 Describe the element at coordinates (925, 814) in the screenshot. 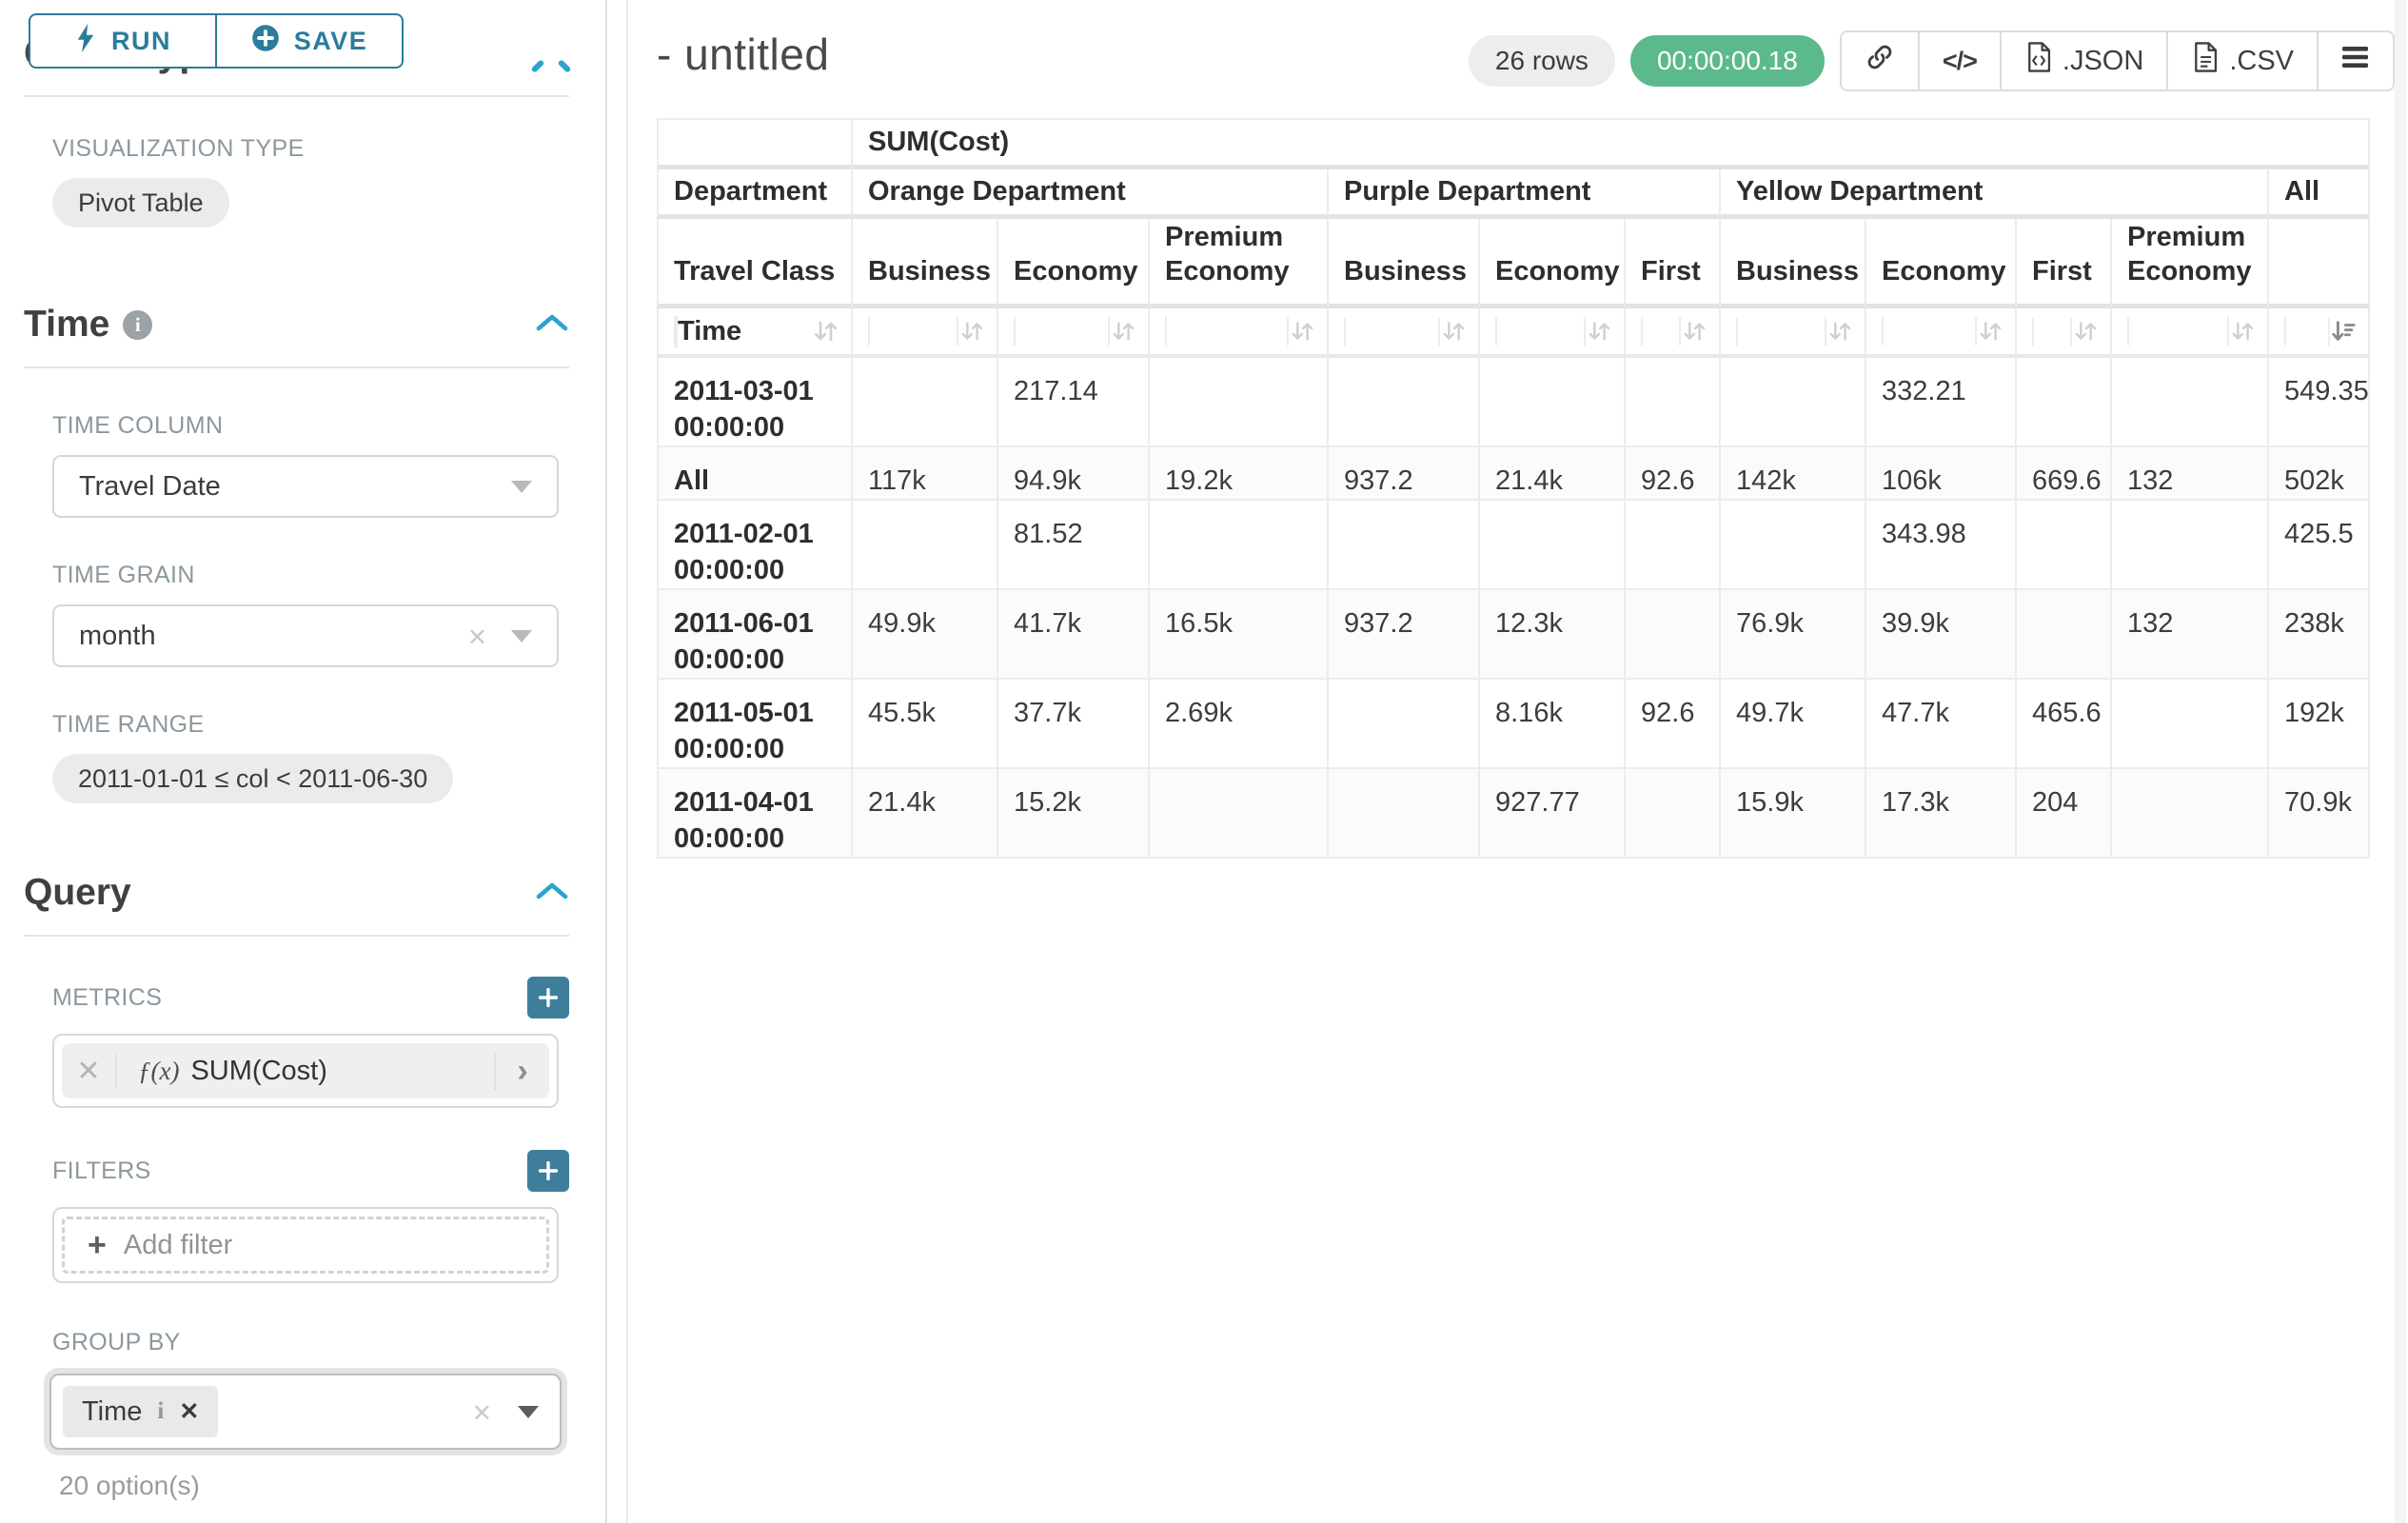

I see `cell: 21.4k` at that location.